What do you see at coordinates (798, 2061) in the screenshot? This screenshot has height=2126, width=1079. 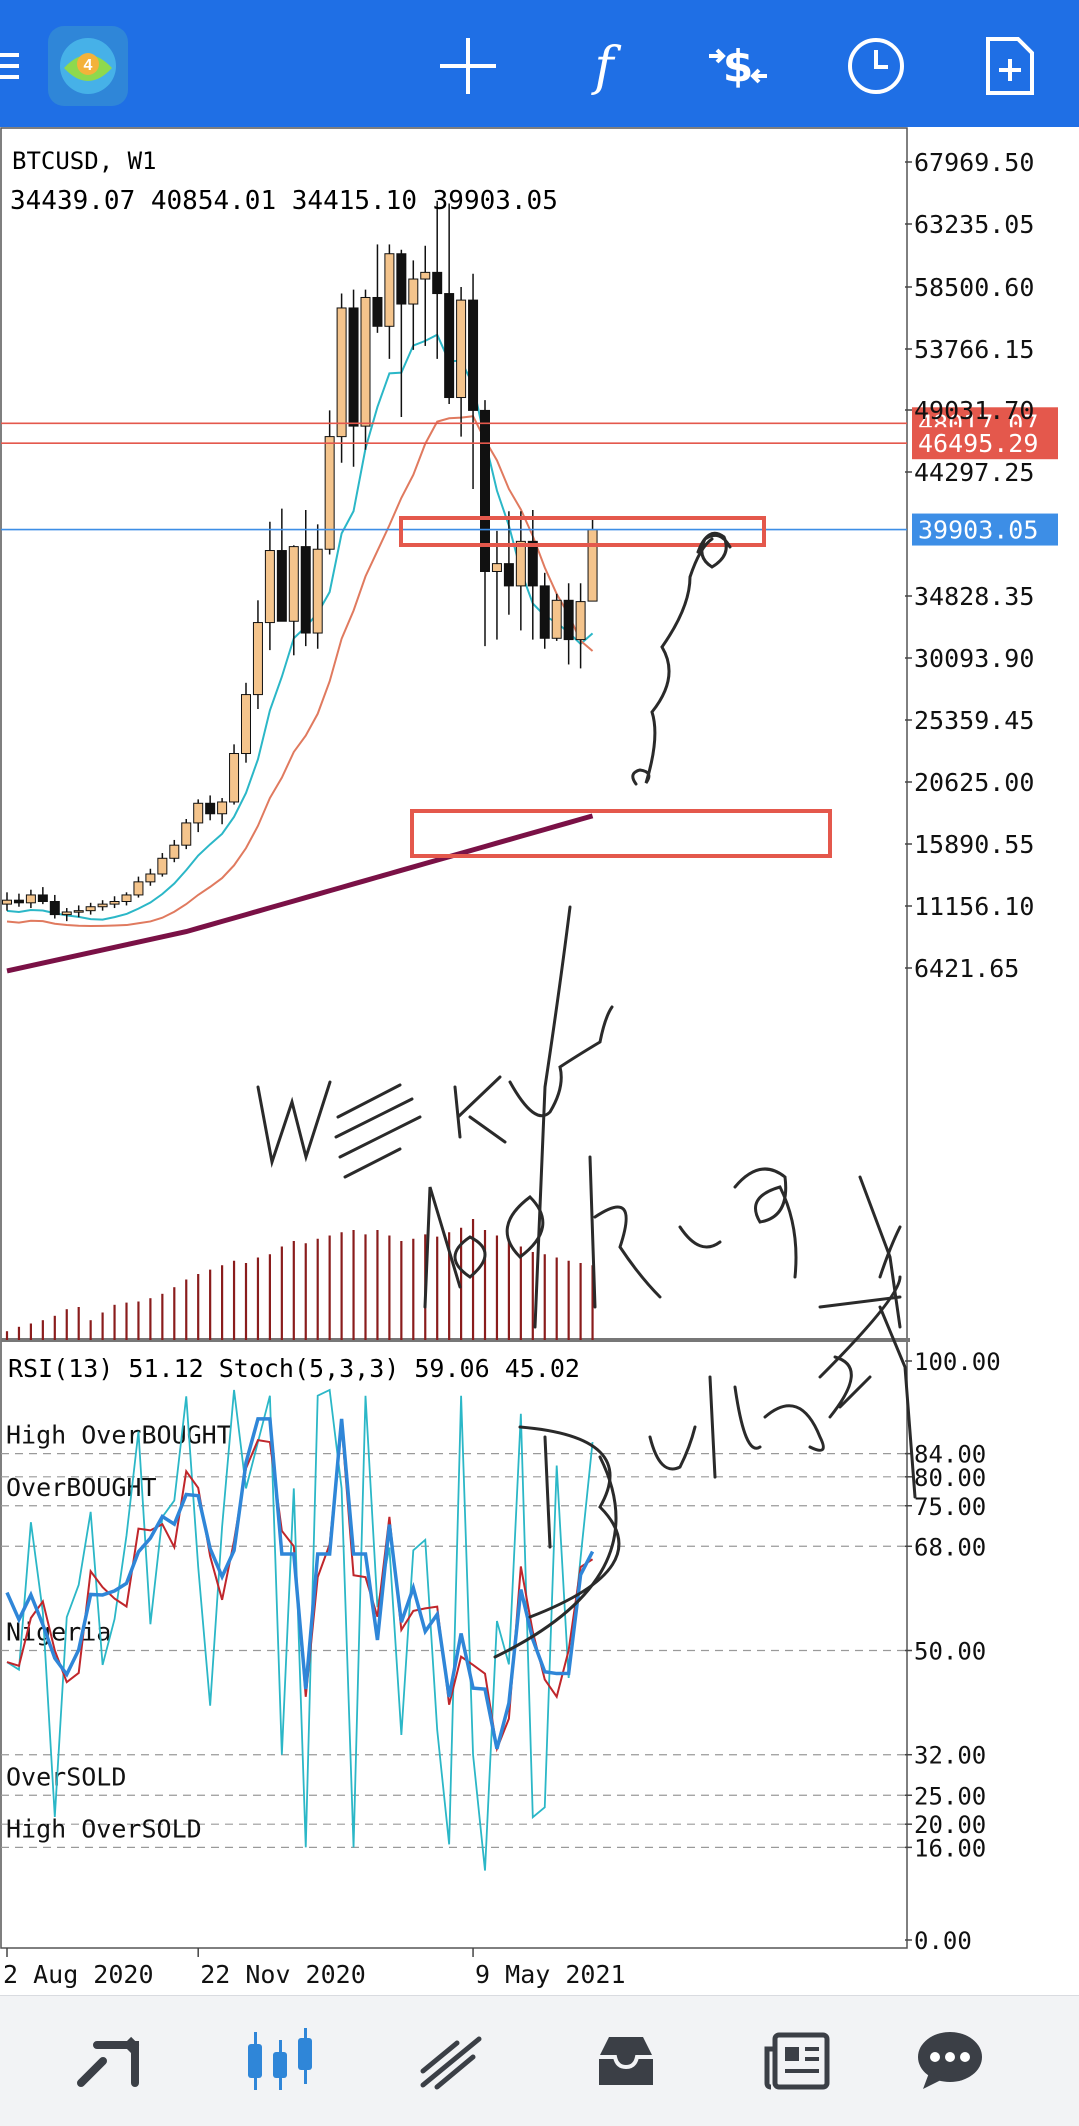 I see `news-icon` at bounding box center [798, 2061].